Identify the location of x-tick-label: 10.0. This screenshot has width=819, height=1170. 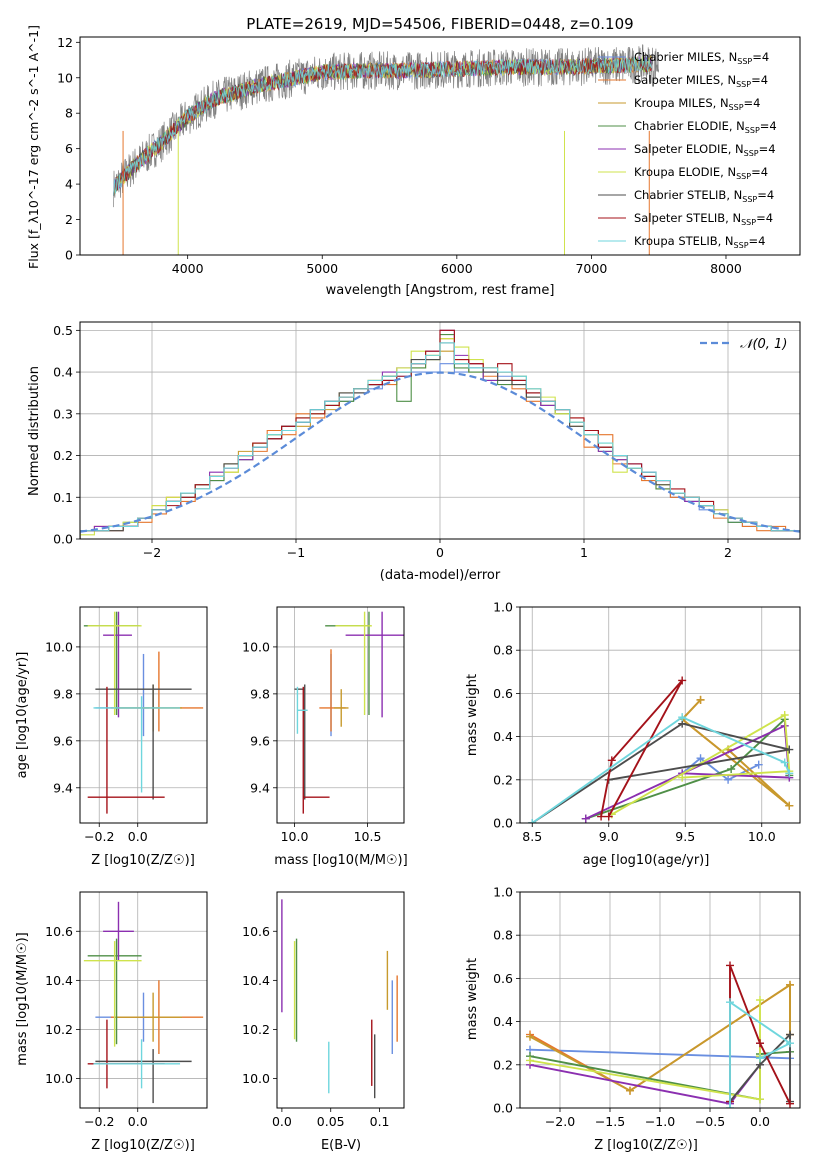
(762, 836).